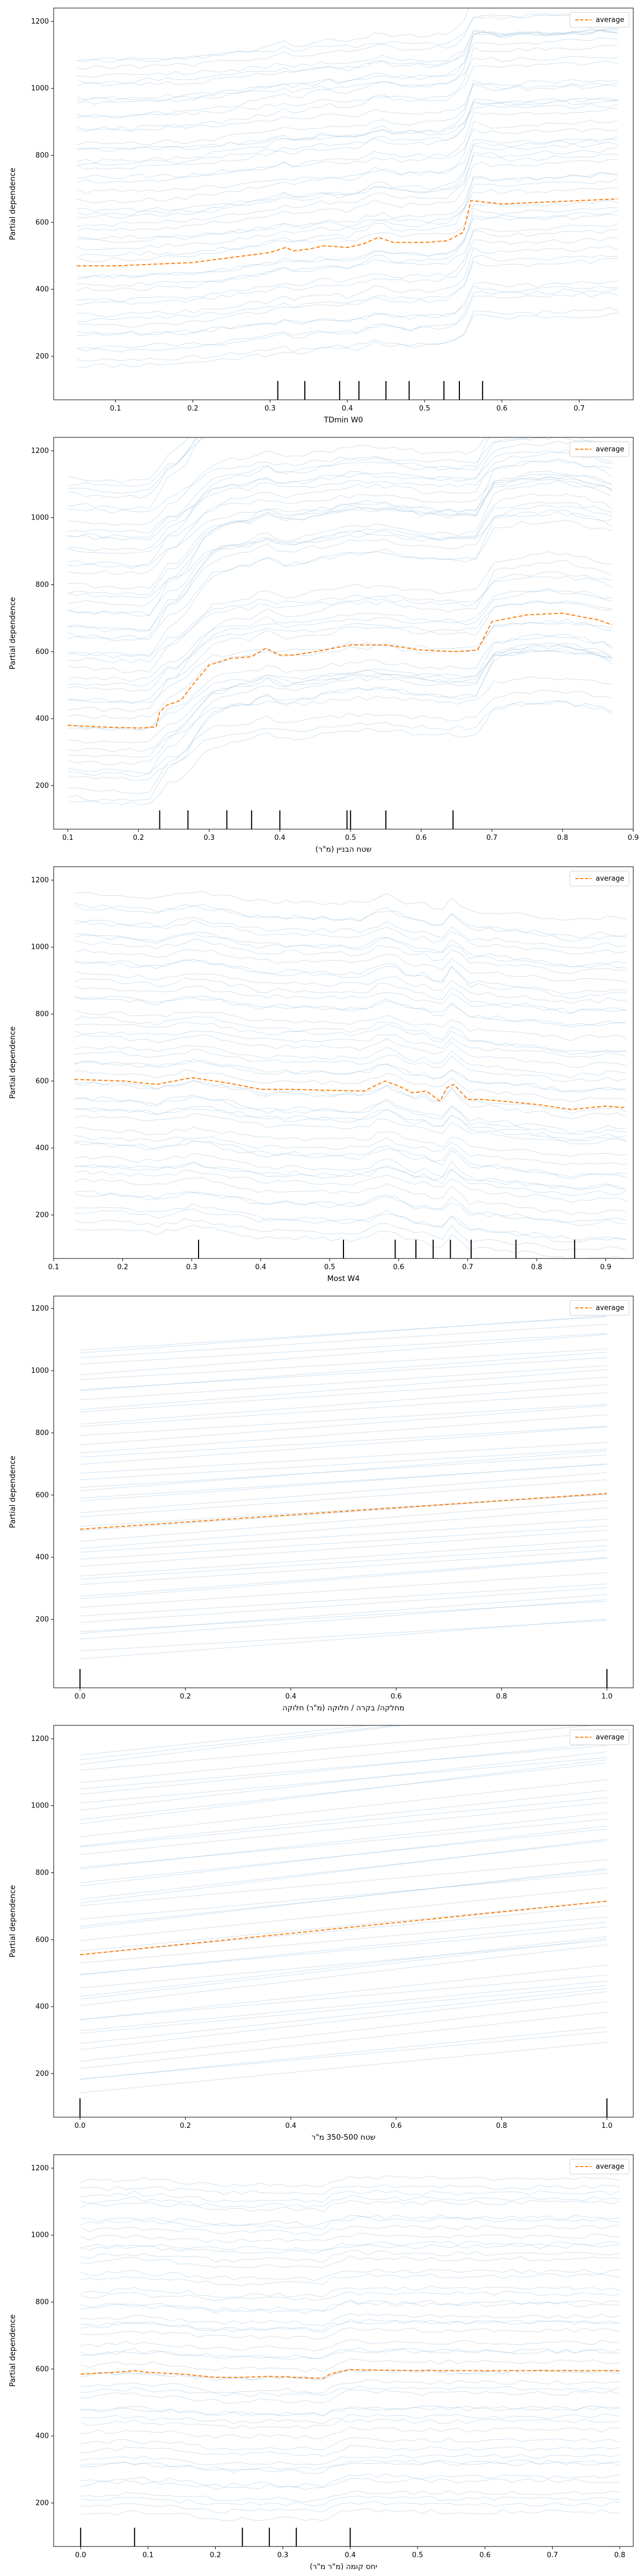 The height and width of the screenshot is (2576, 644). What do you see at coordinates (599, 2166) in the screenshot?
I see `legend: average` at bounding box center [599, 2166].